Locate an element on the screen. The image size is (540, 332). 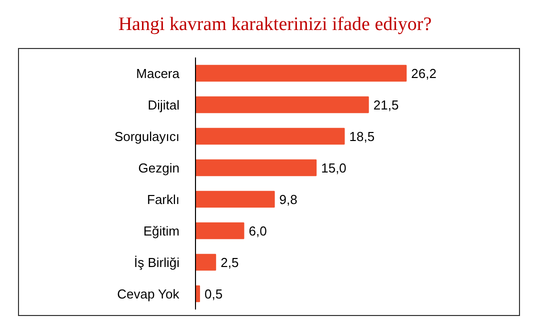
data-label: 21,5 is located at coordinates (386, 104).